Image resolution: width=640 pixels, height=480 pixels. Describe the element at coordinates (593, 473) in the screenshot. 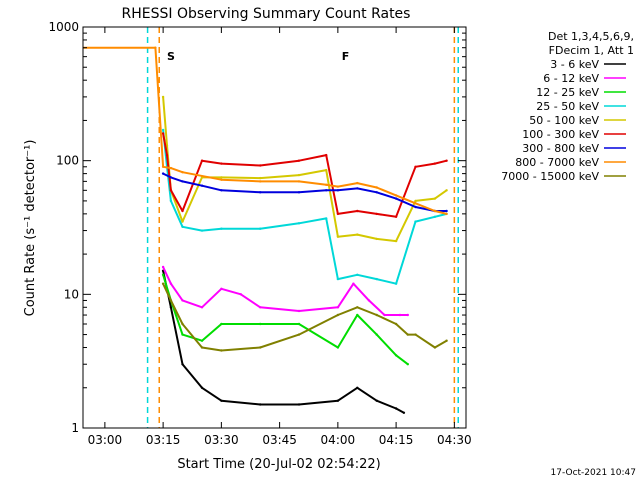

I see `footer-timestamp: 17-Oct-2021 10:47` at that location.